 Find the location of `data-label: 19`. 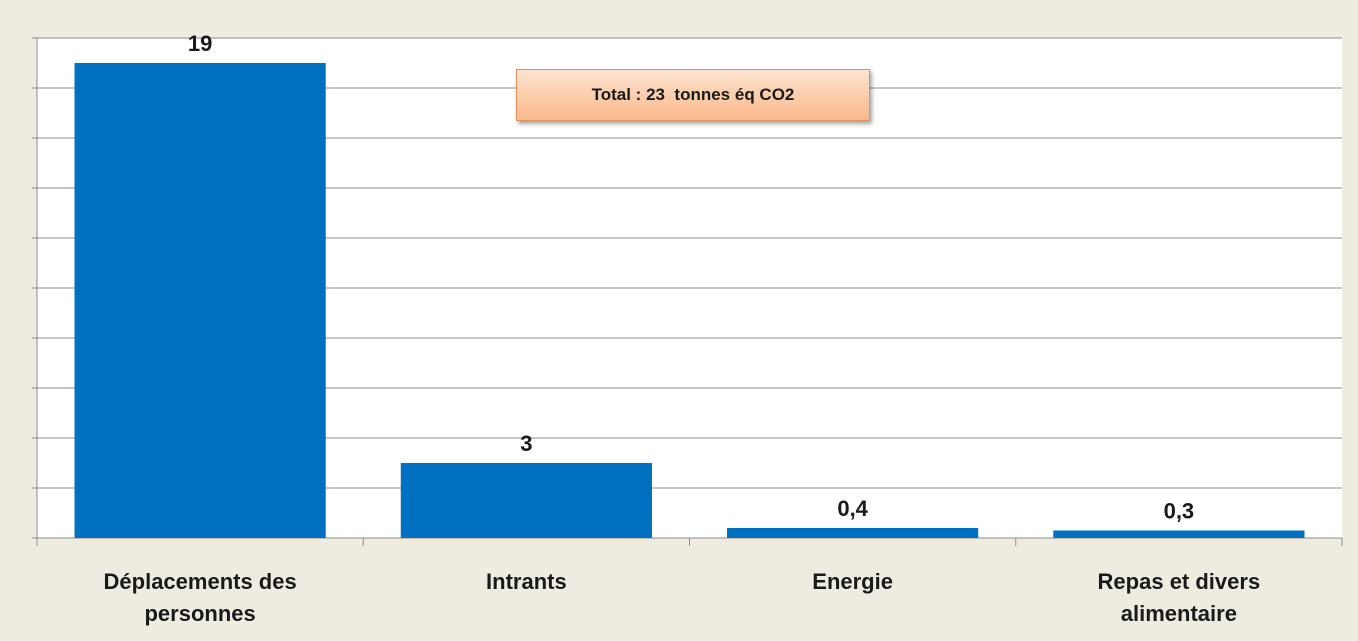

data-label: 19 is located at coordinates (200, 43).